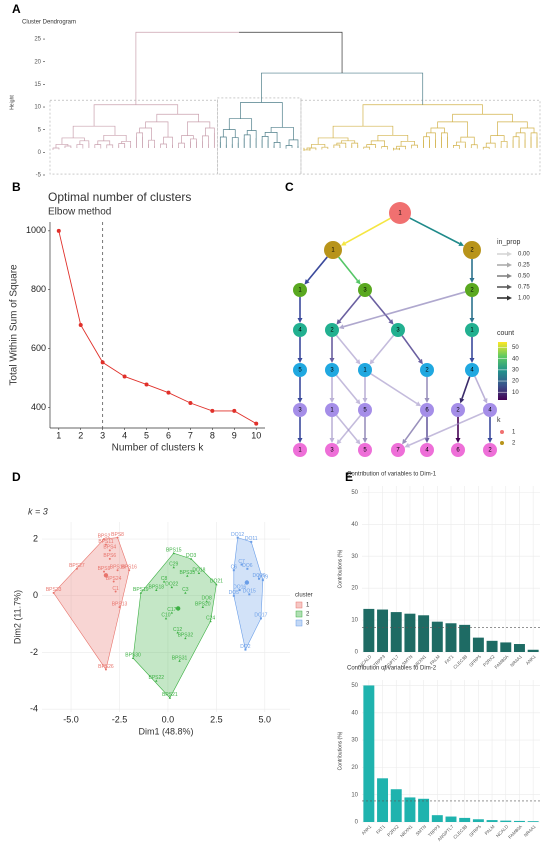 This screenshot has height=851, width=550. What do you see at coordinates (168, 435) in the screenshot?
I see `x-tick-label: 6` at bounding box center [168, 435].